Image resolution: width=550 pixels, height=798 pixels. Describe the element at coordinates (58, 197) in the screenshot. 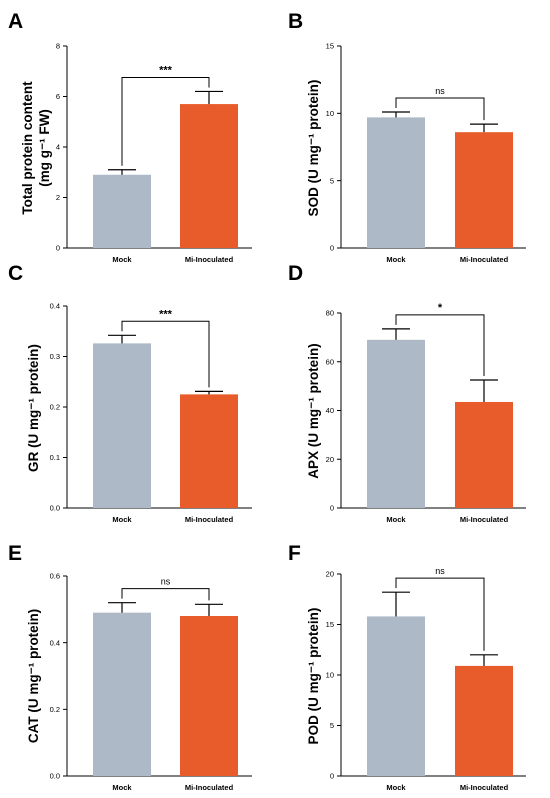

I see `y-tick-label: 2` at that location.